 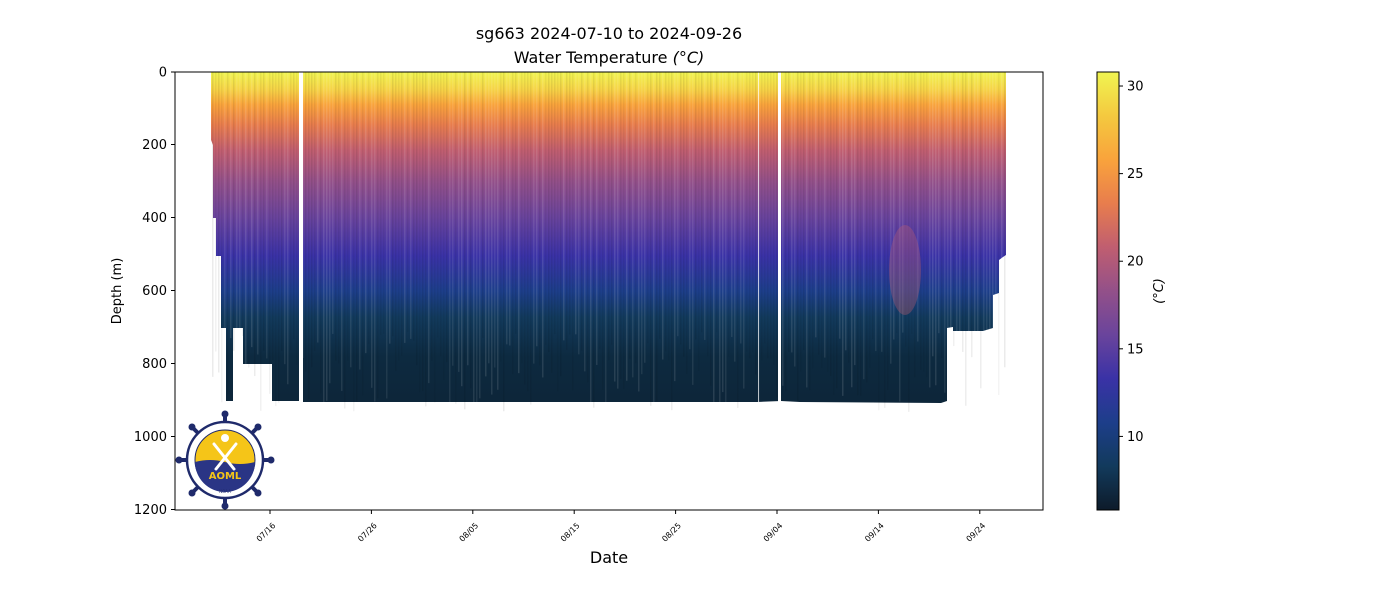 What do you see at coordinates (266, 532) in the screenshot?
I see `x-tick-label: 07/16` at bounding box center [266, 532].